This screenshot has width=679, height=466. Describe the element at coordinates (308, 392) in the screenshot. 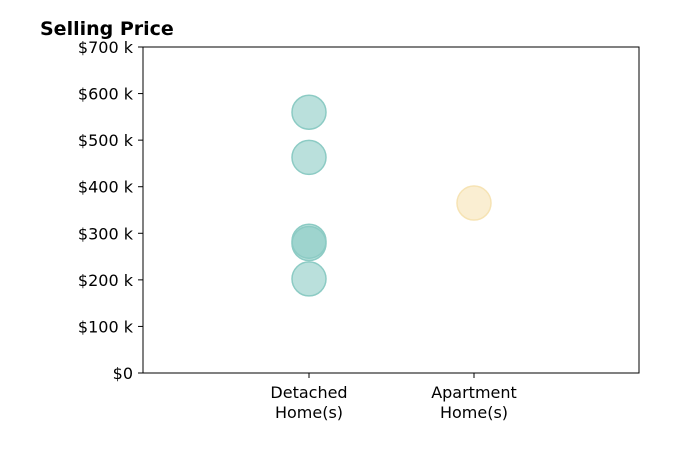

I see `x-category-label: Detached` at that location.